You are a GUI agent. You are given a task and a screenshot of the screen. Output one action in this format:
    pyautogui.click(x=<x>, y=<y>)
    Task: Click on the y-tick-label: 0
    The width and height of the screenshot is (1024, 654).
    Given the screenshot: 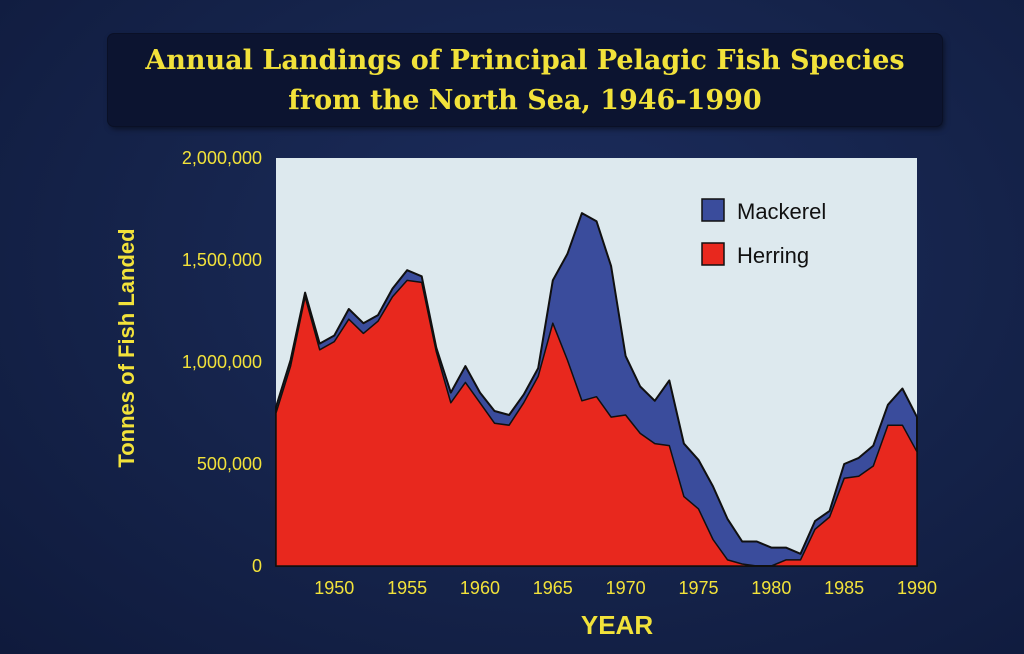 What is the action you would take?
    pyautogui.click(x=257, y=566)
    